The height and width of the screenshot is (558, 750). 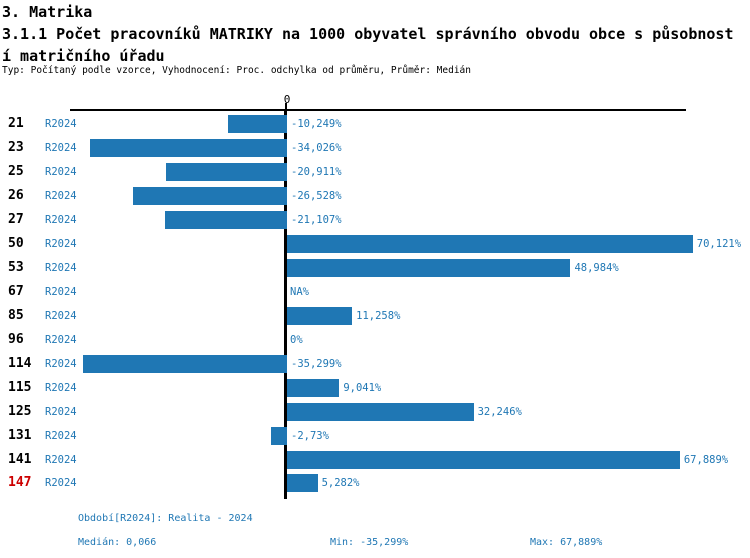 I want to click on row-id: 96, so click(x=16, y=339).